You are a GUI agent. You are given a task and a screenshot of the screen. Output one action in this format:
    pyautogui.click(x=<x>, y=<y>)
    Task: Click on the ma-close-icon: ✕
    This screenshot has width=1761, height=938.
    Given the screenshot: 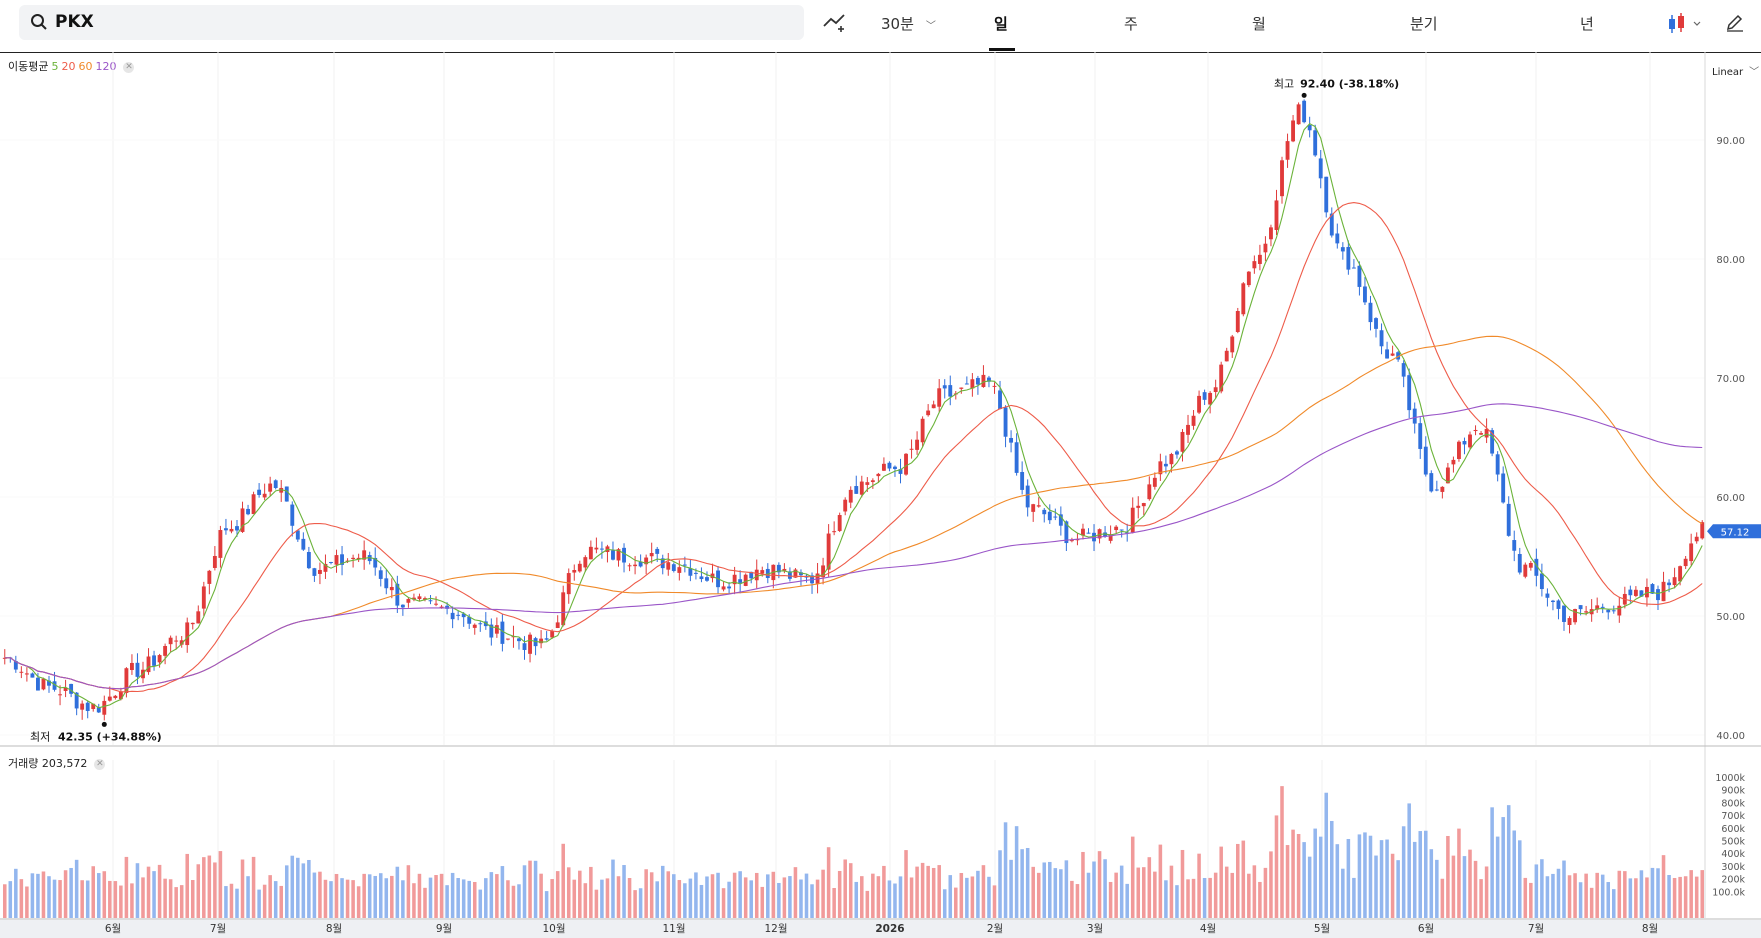 What is the action you would take?
    pyautogui.click(x=129, y=67)
    